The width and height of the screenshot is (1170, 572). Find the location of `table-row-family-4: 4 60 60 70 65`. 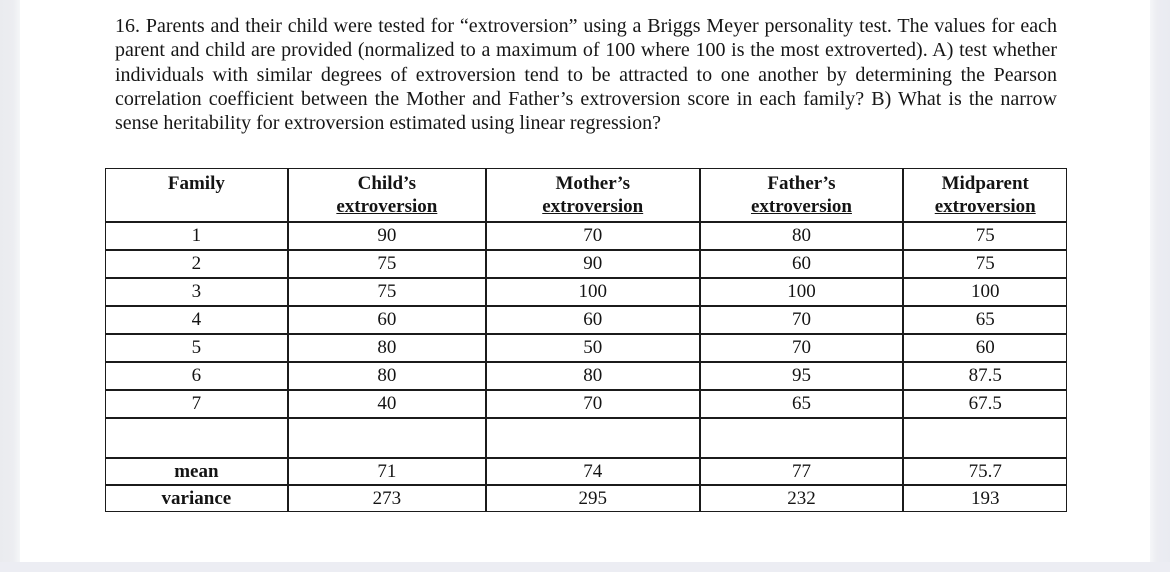

table-row-family-4: 4 60 60 70 65 is located at coordinates (586, 320).